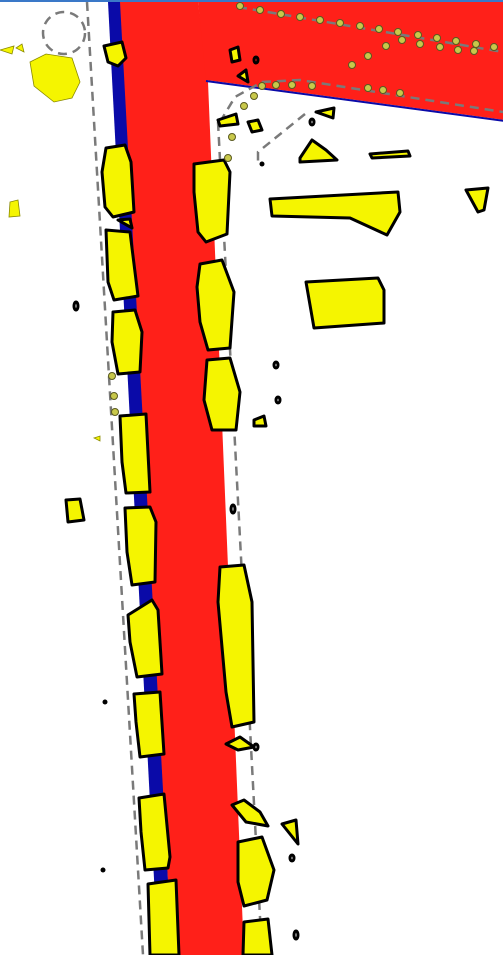 This screenshot has height=955, width=503. I want to click on building-long, so click(335, 213).